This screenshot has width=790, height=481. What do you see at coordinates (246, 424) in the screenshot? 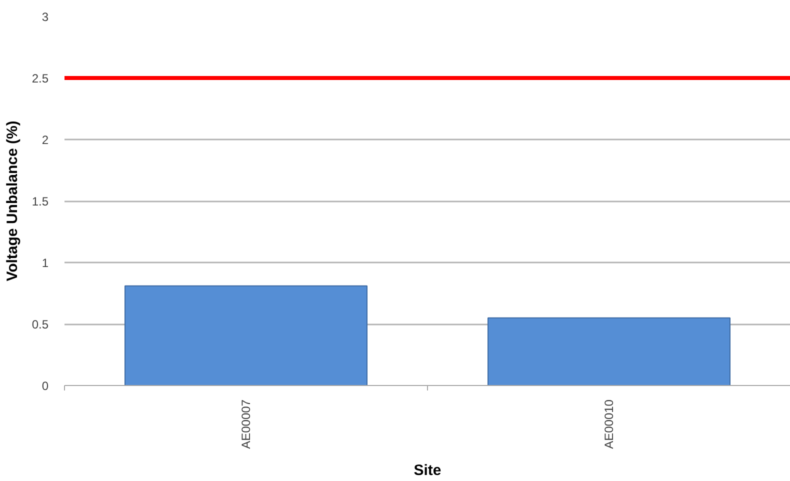
I see `x-tick-label: AE00007` at bounding box center [246, 424].